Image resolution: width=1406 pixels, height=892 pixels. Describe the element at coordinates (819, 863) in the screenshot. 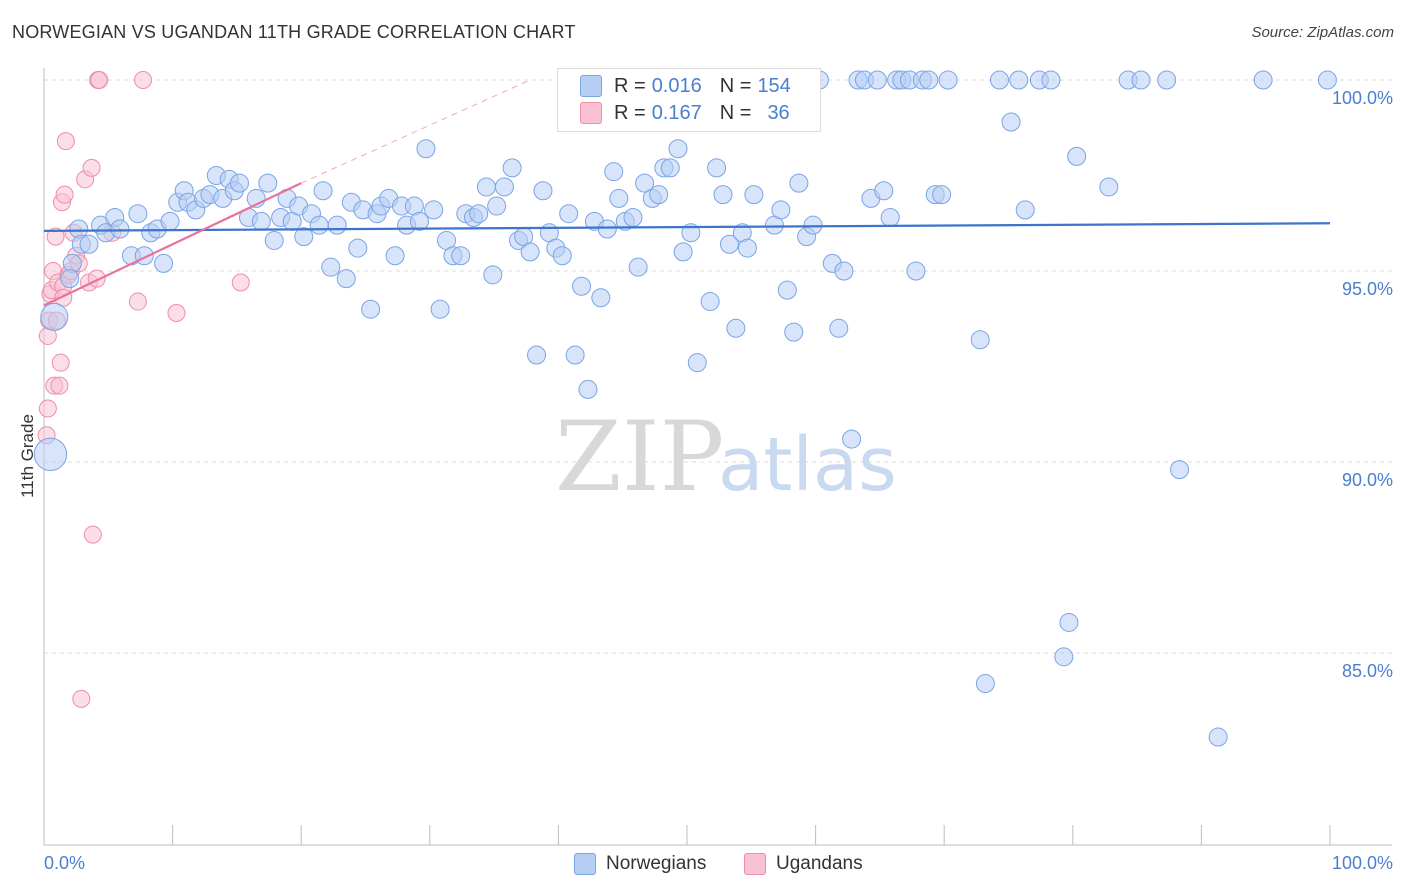

I see `legend-label-ugandans: Ugandans` at that location.